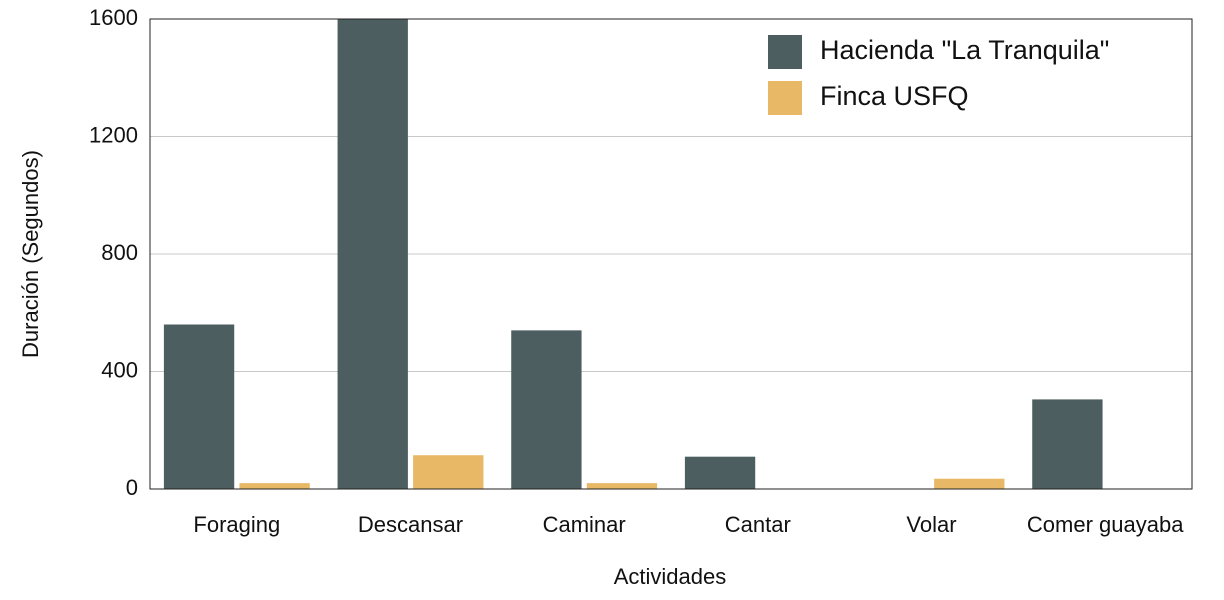 The height and width of the screenshot is (600, 1224). I want to click on x-tick-label: Cantar, so click(758, 524).